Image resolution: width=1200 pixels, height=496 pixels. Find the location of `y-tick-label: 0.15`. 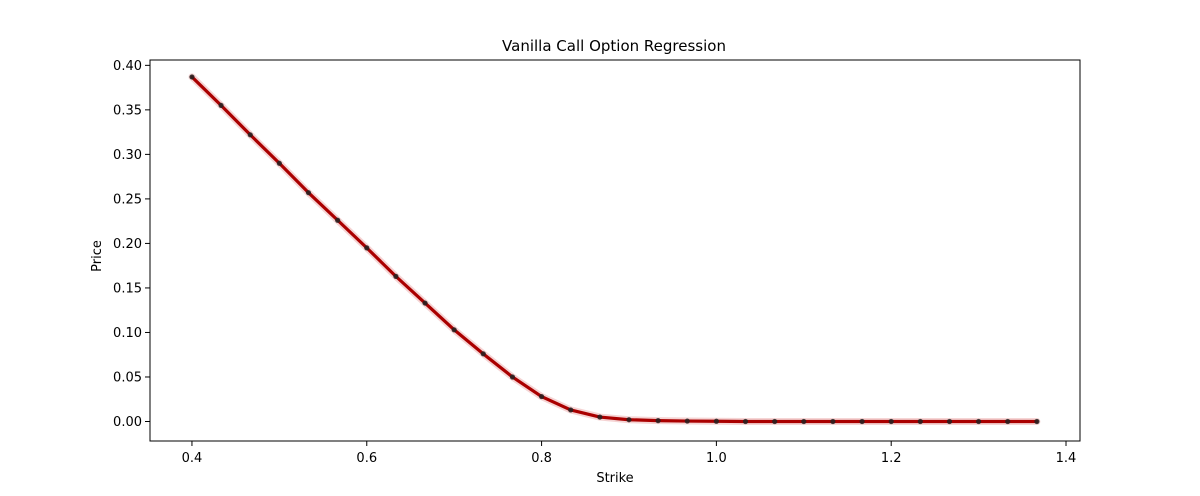

y-tick-label: 0.15 is located at coordinates (127, 288).